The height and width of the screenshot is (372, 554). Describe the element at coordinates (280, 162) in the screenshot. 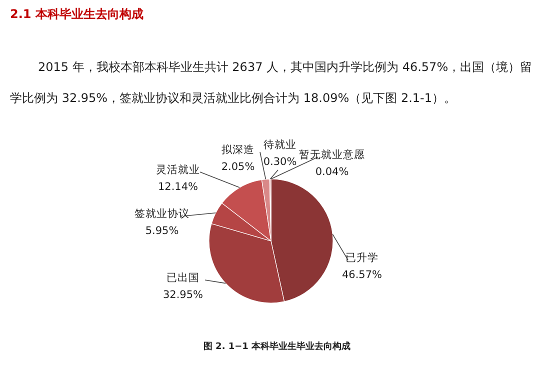

I see `data-label: 0.30%` at that location.